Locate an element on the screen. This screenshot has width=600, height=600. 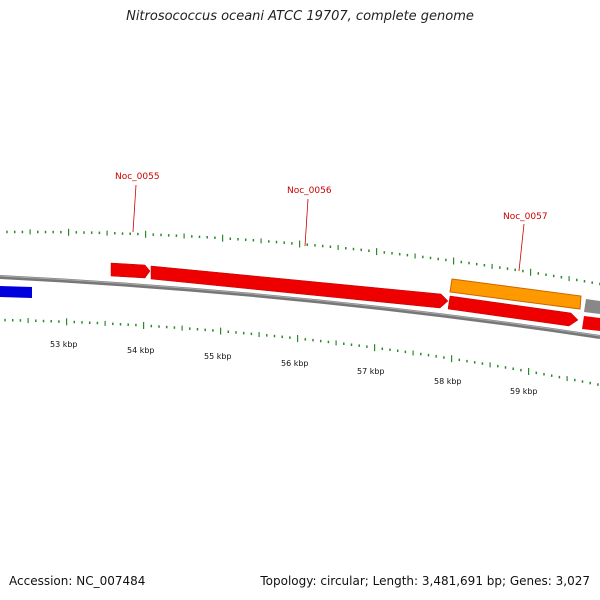
outer-tick-track is located at coordinates (303, 257).